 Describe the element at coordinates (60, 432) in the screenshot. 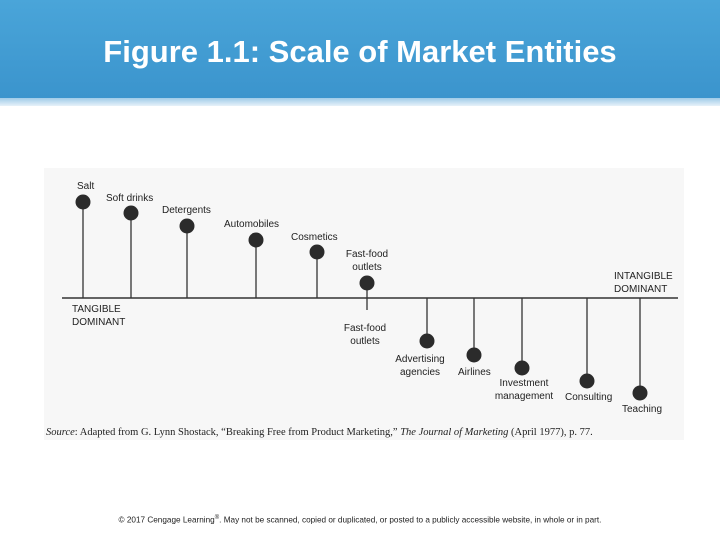

I see `source-prefix: Source` at that location.